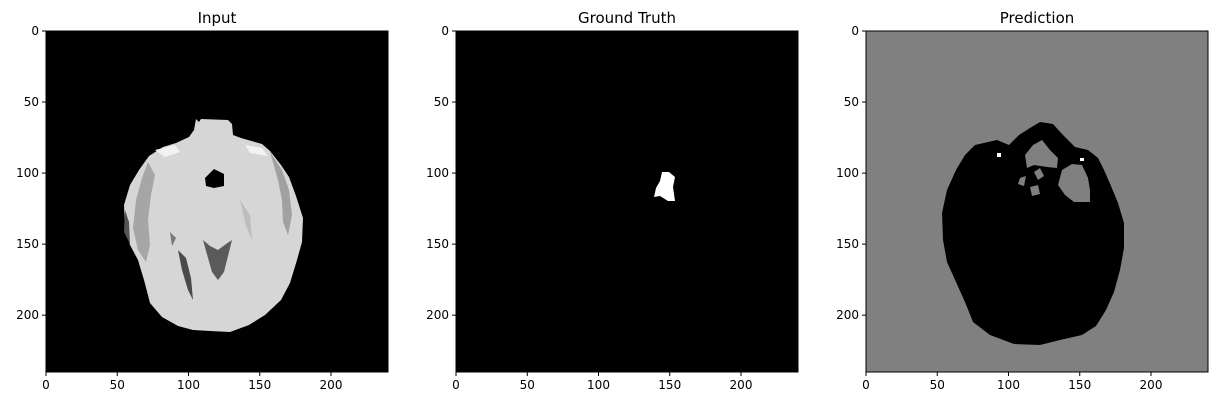 Image resolution: width=1222 pixels, height=407 pixels. Describe the element at coordinates (213, 225) in the screenshot. I see `brain-slice-image` at that location.